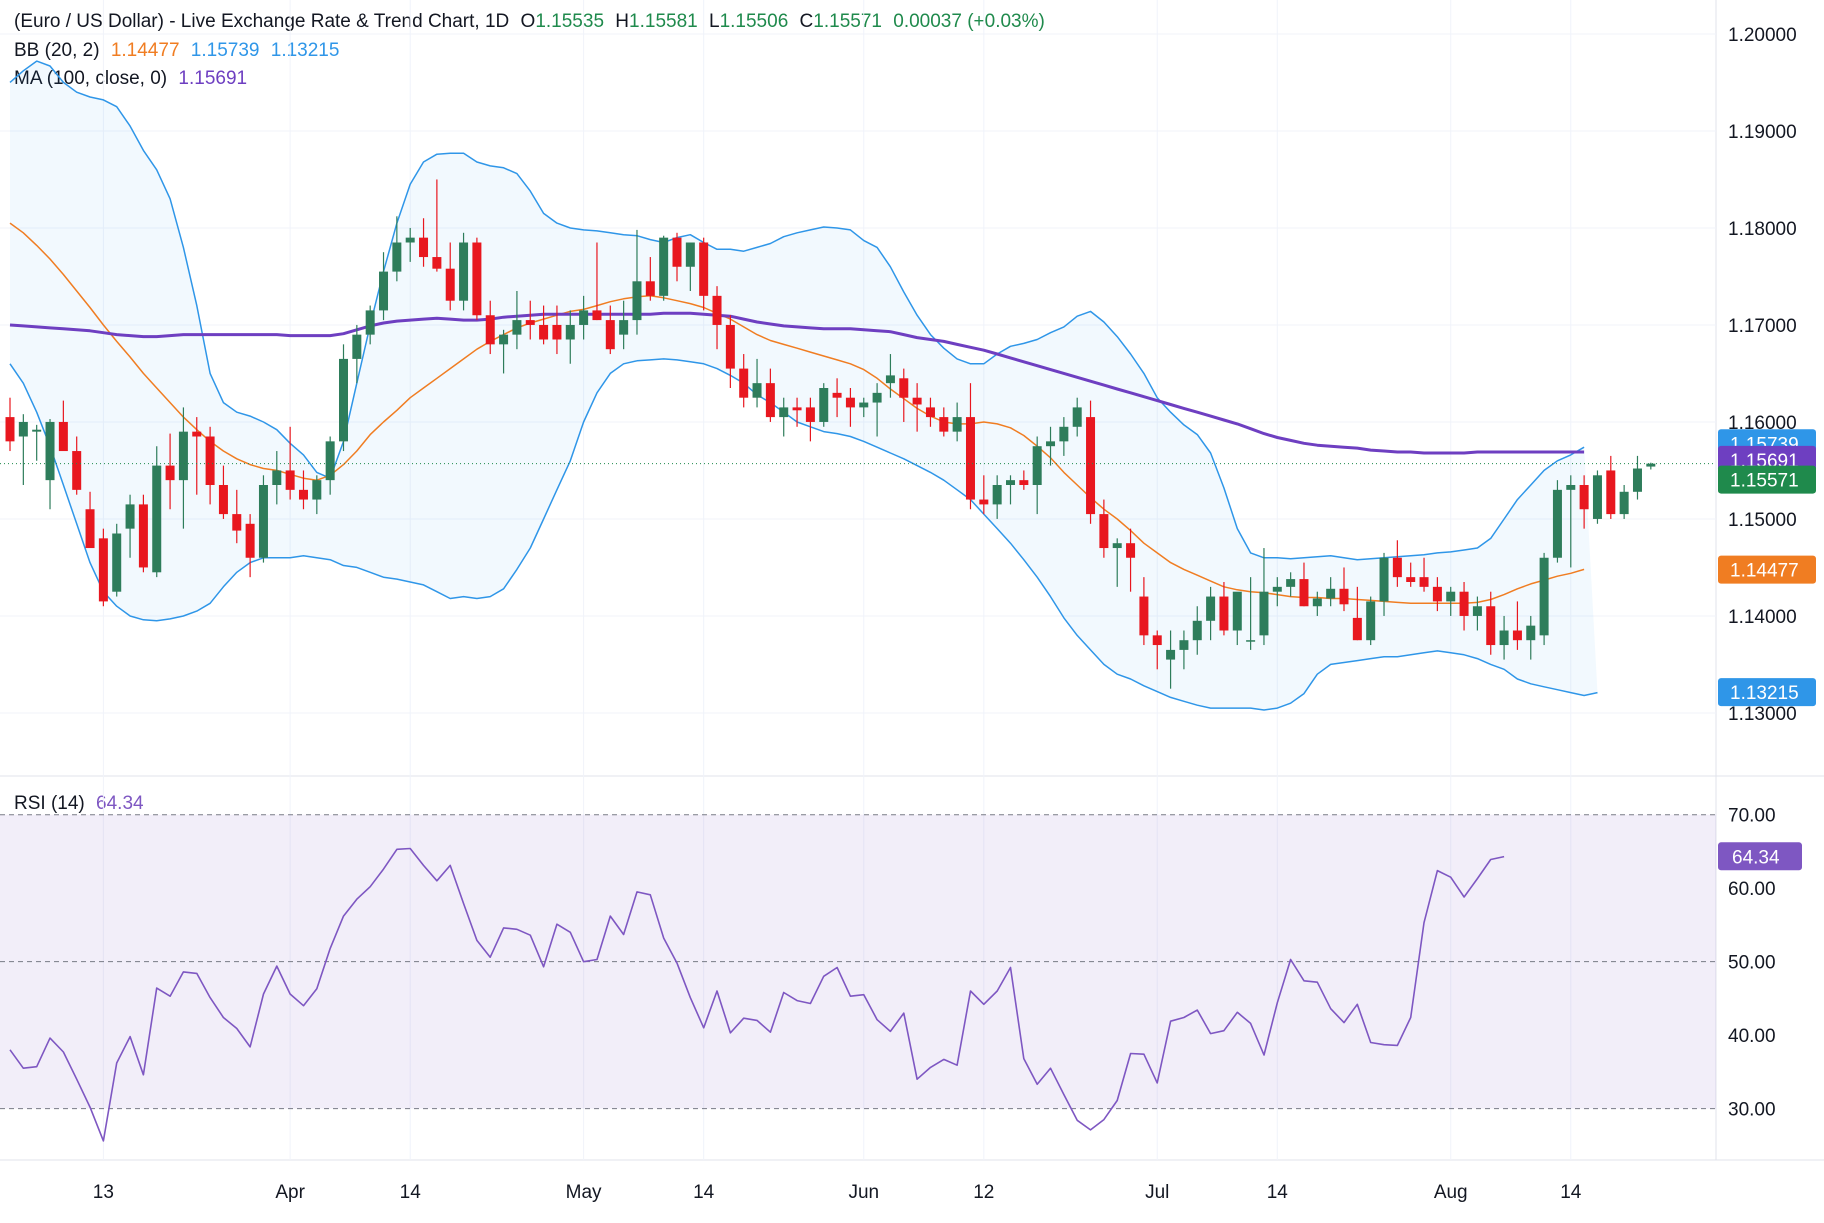 This screenshot has width=1824, height=1223. Describe the element at coordinates (1762, 423) in the screenshot. I see `price-tick-label: 1.16000` at that location.